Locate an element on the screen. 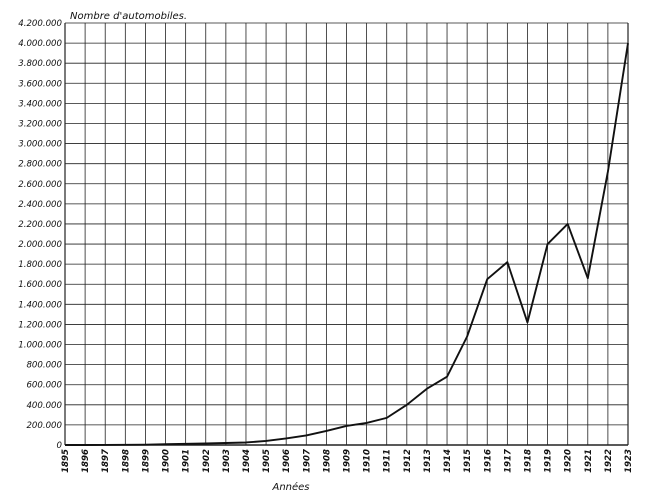  x-tick-label: 1901 is located at coordinates (187, 461).